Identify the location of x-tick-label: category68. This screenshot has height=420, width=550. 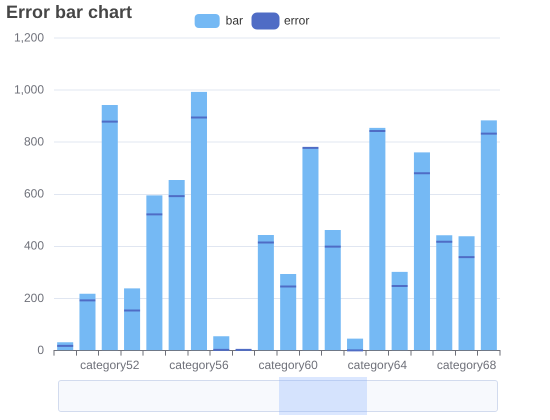
(466, 365).